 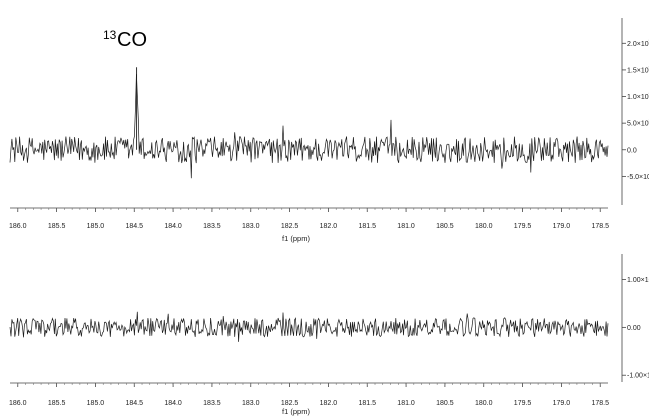 I want to click on y-tick-label: -5.0×10⁸, so click(x=638, y=176).